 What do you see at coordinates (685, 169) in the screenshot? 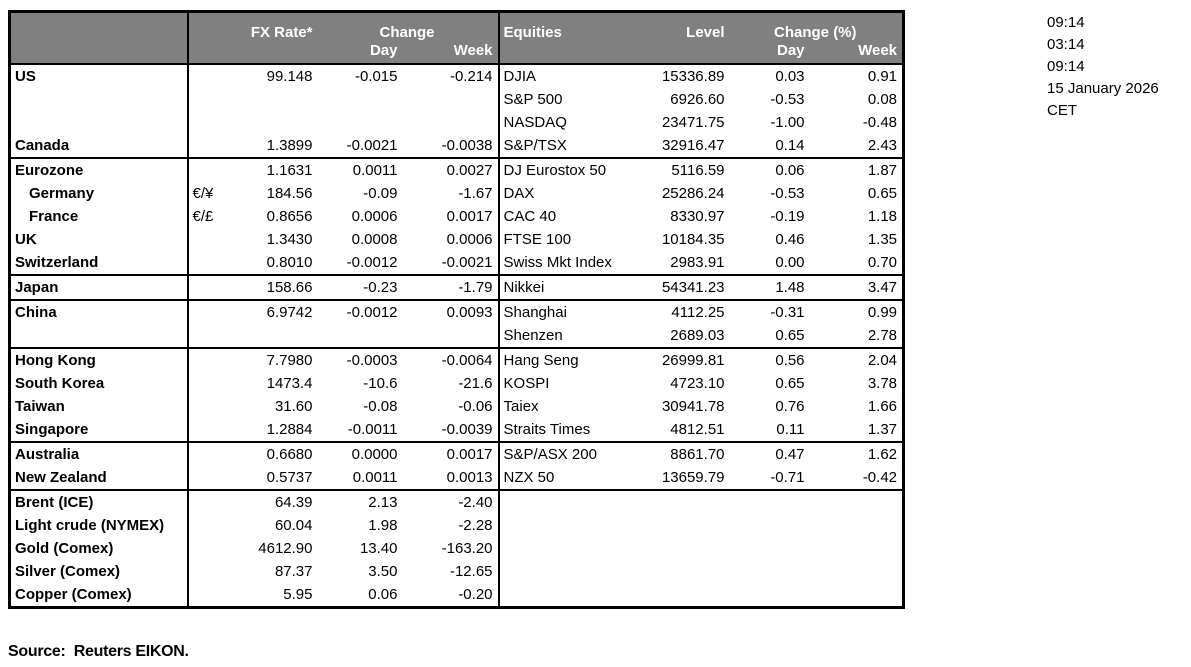
I see `equity-level-cell: 5116.59` at bounding box center [685, 169].